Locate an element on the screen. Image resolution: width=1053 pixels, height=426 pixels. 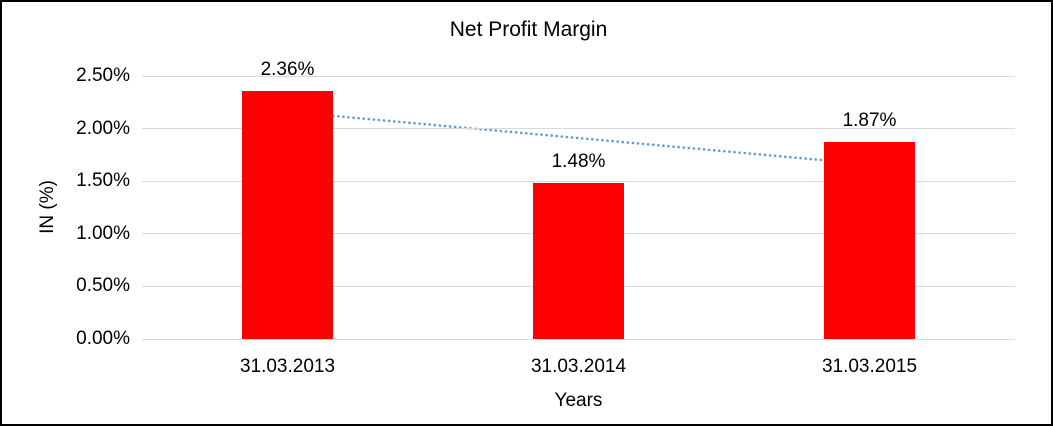
x-axis-title: Years is located at coordinates (578, 400).